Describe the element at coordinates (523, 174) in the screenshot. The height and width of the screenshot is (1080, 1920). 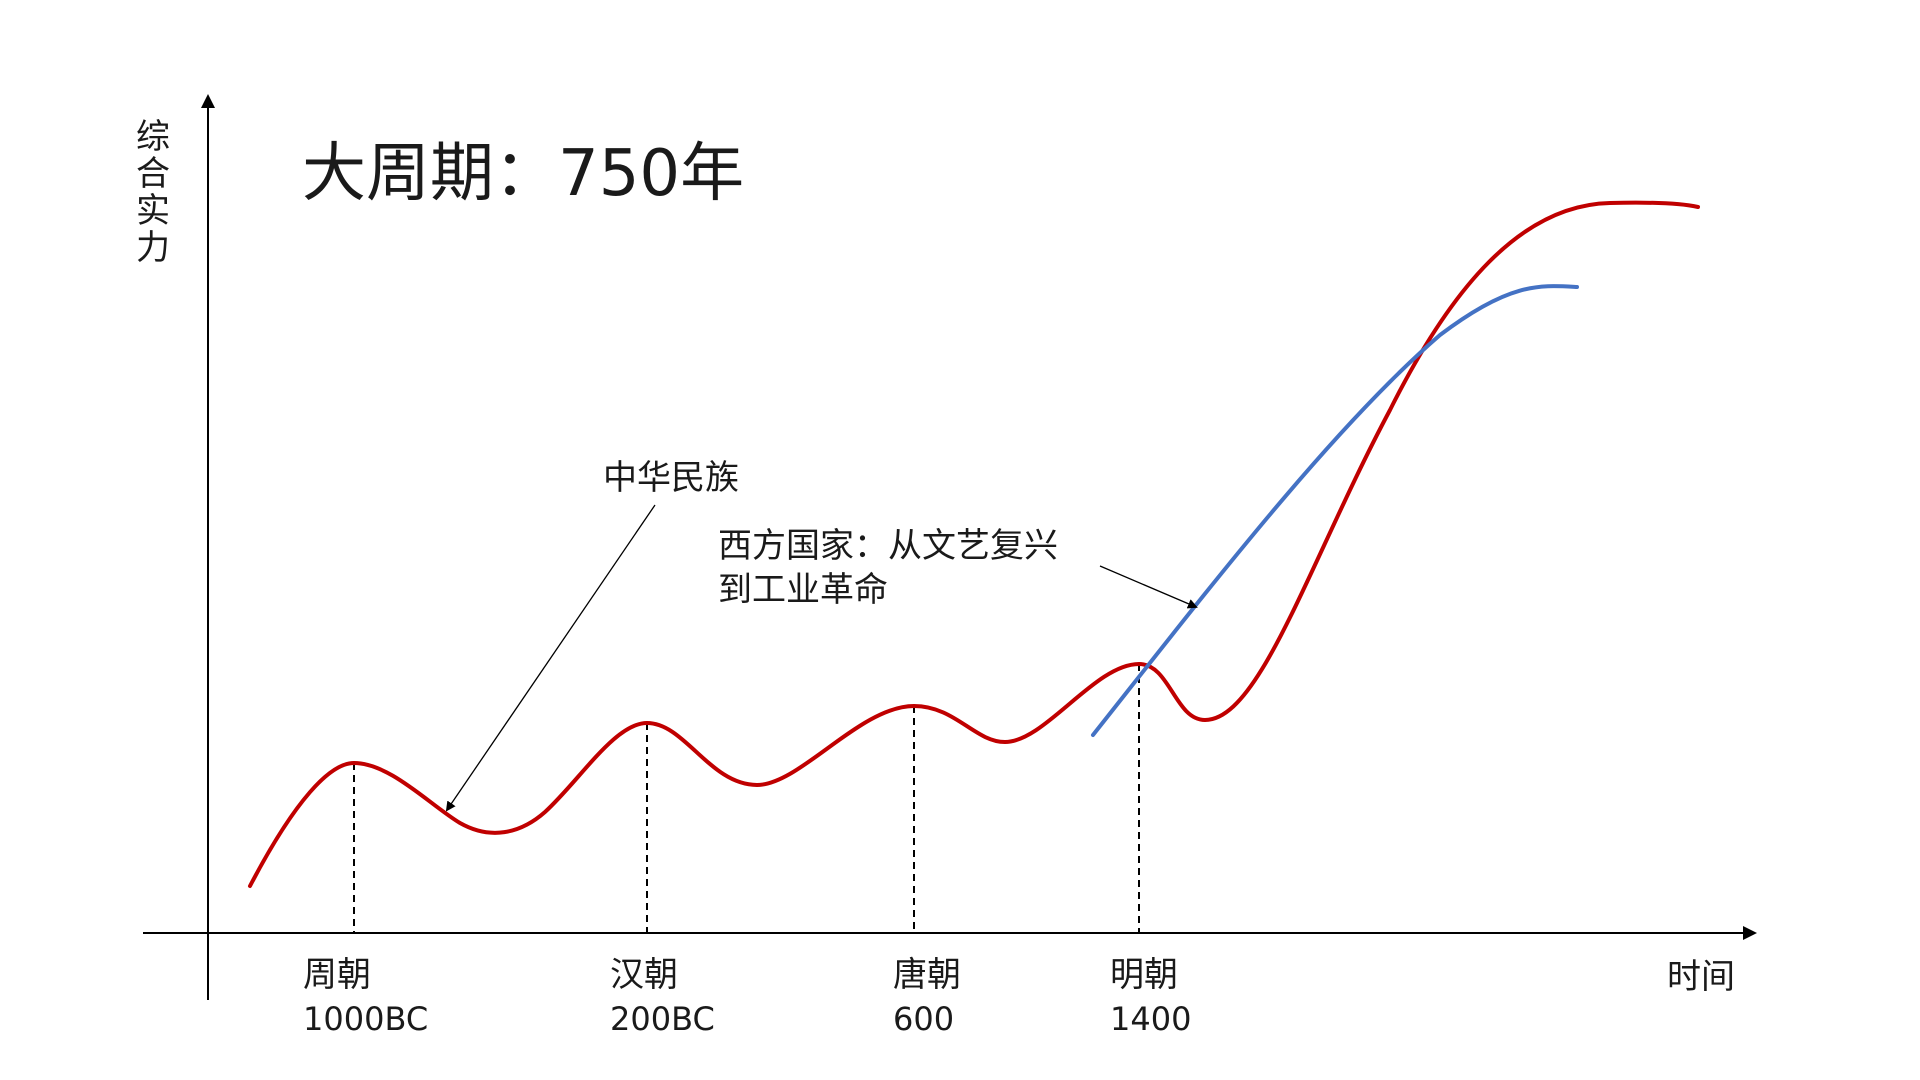
I see `diagram-title: 大周期：750年` at that location.